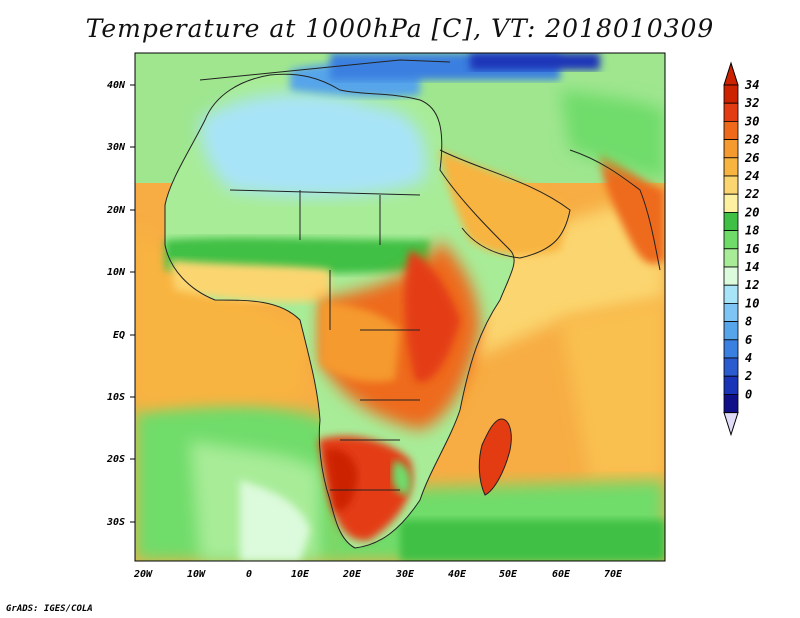  Describe the element at coordinates (748, 340) in the screenshot. I see `colorbar-label: 6` at that location.